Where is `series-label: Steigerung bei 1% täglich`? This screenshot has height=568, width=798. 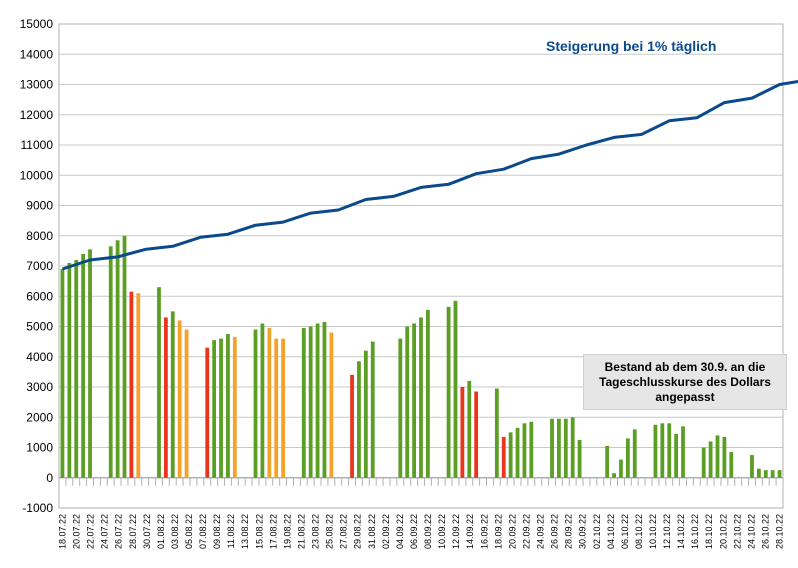
series-label: Steigerung bei 1% täglich is located at coordinates (631, 46).